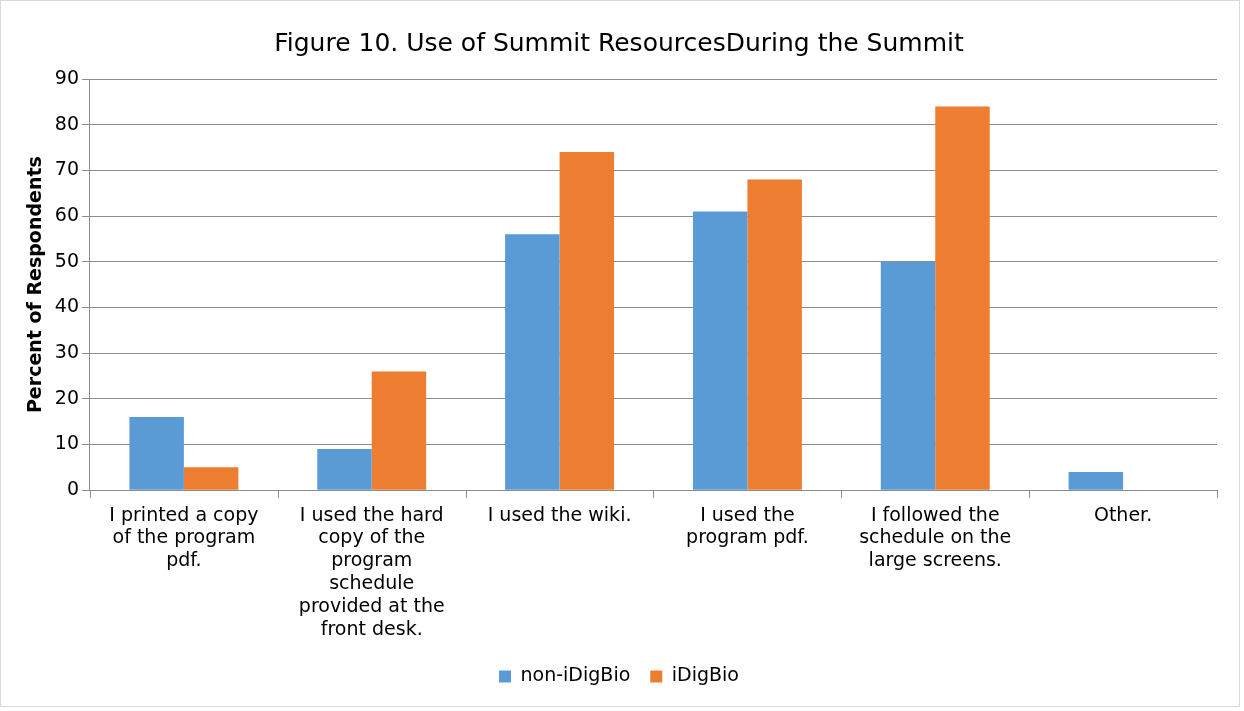 This screenshot has width=1244, height=711. I want to click on x-tick-label: Other., so click(1123, 513).